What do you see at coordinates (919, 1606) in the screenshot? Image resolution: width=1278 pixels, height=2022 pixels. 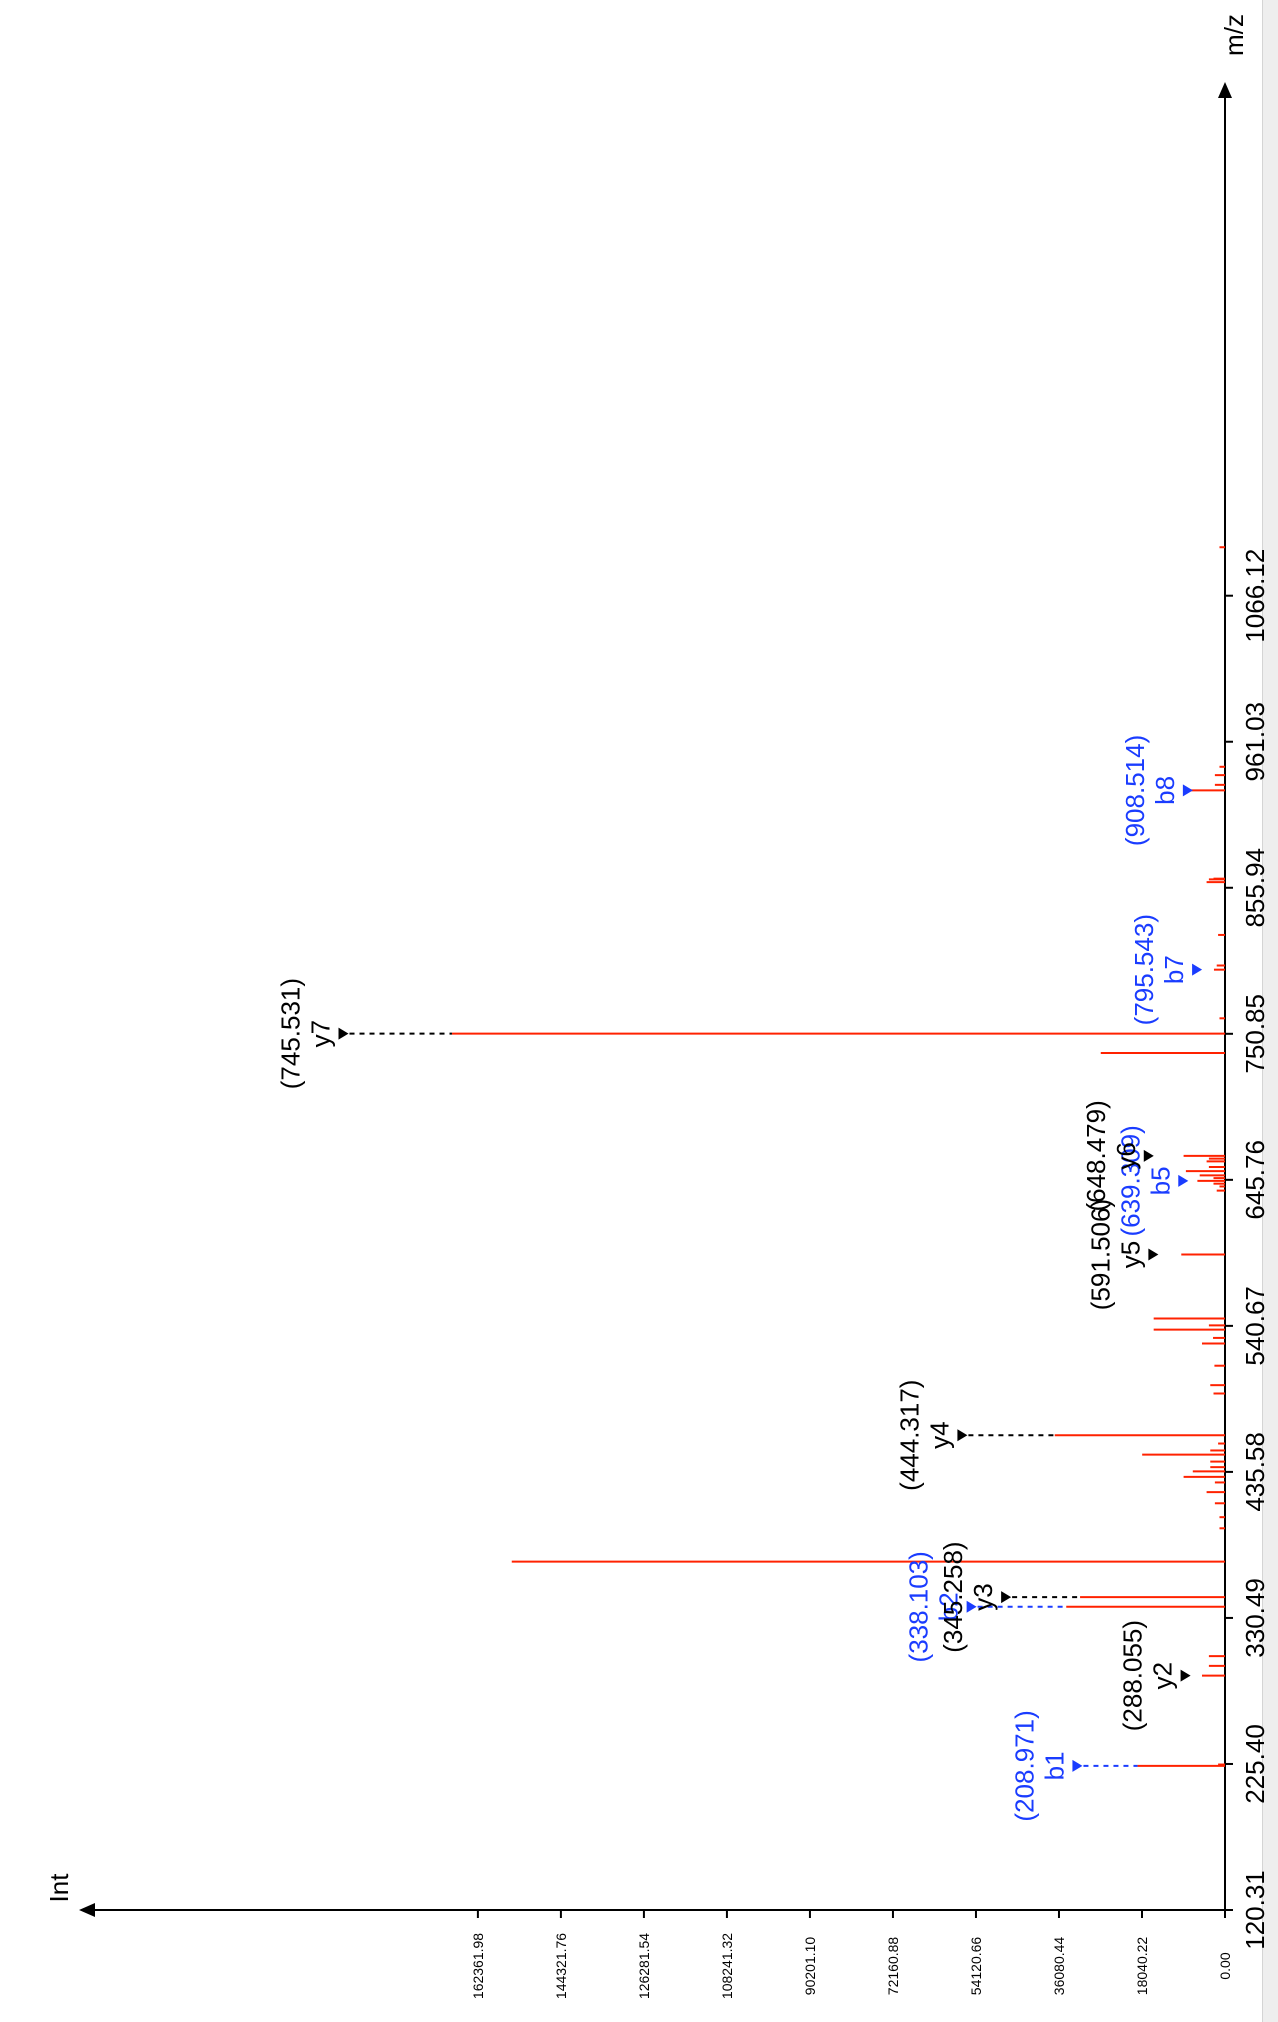 I see `ion-mz-label: (338.103)` at bounding box center [919, 1606].